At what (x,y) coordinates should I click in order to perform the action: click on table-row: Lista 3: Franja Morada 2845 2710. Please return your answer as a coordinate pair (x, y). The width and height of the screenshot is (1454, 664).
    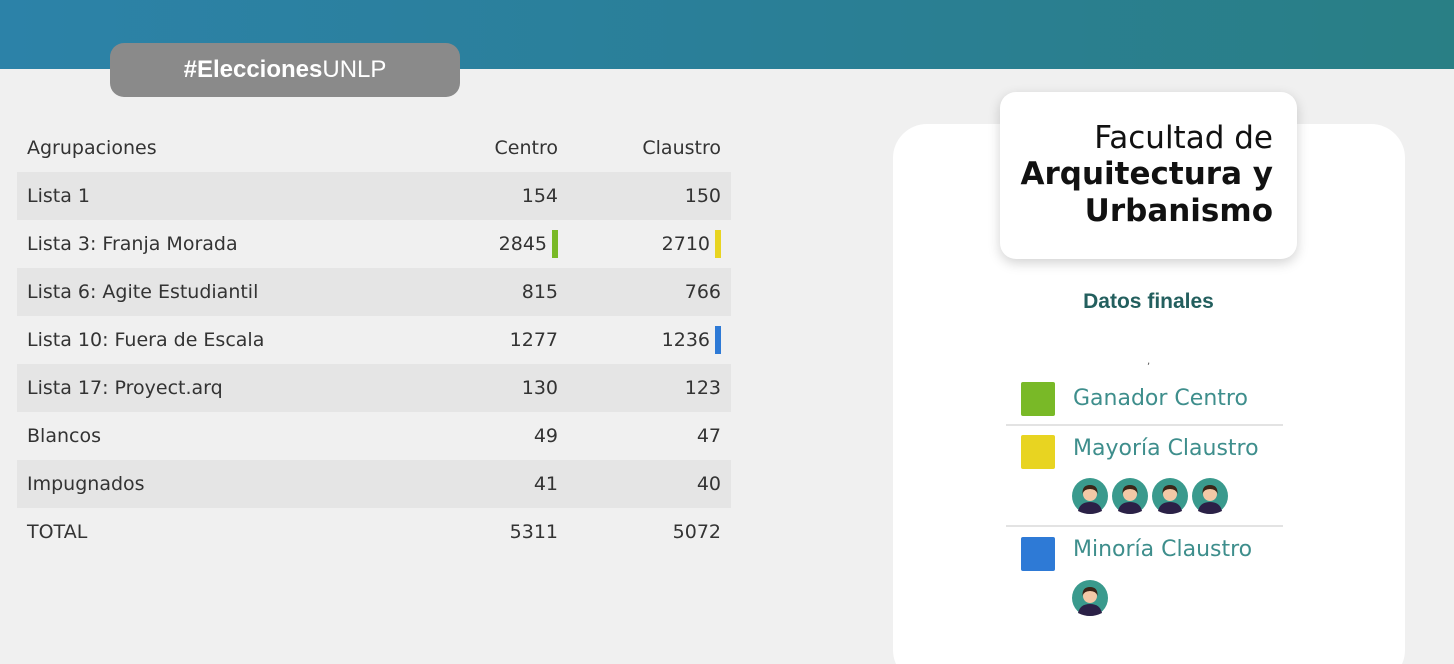
    Looking at the image, I should click on (374, 244).